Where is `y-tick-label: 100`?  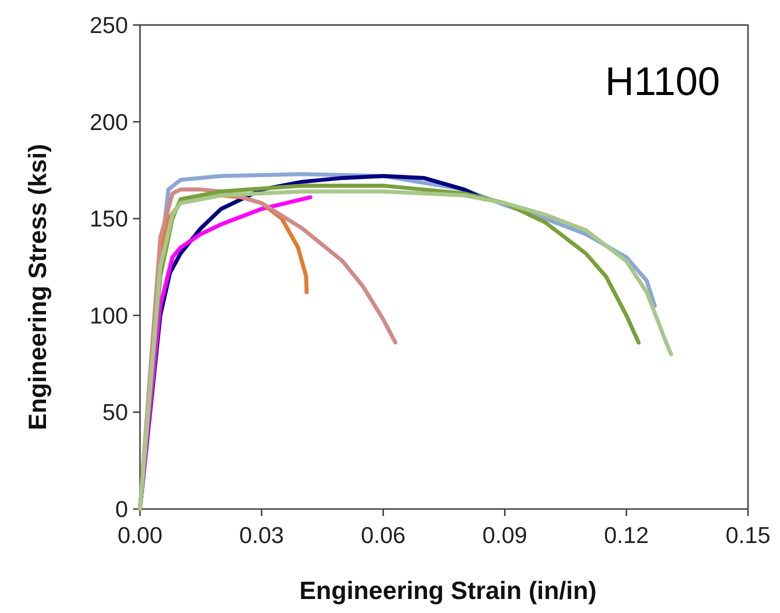 y-tick-label: 100 is located at coordinates (109, 315).